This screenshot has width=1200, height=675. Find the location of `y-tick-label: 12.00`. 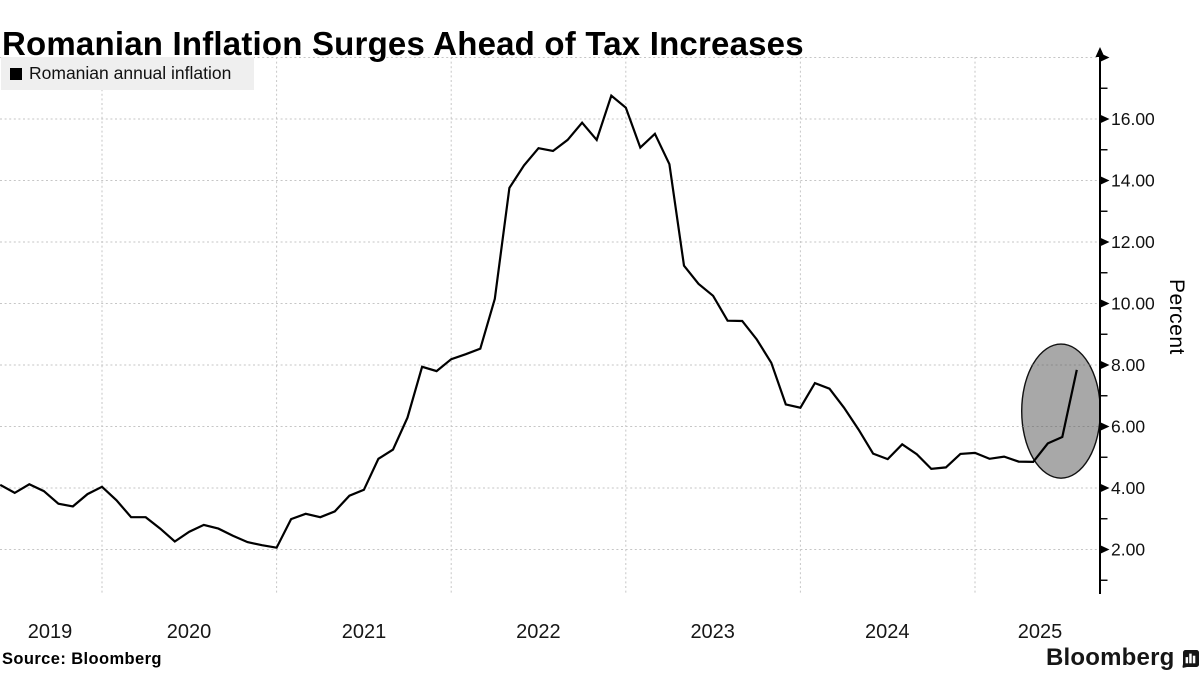

y-tick-label: 12.00 is located at coordinates (1133, 242).